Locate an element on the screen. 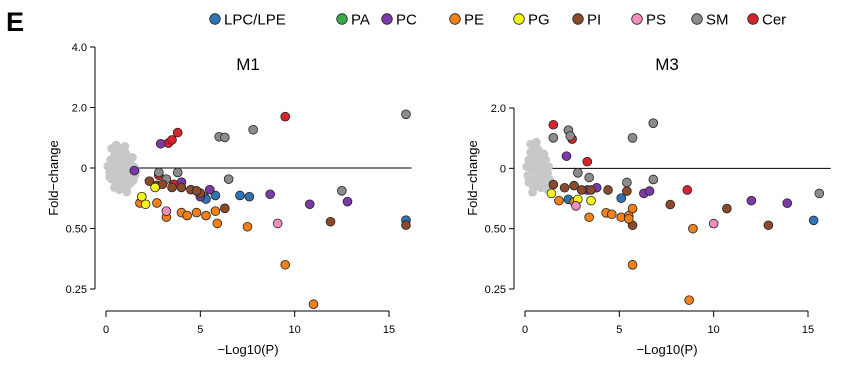 The image size is (843, 365). x-axis-title: −Log10(P) is located at coordinates (247, 349).